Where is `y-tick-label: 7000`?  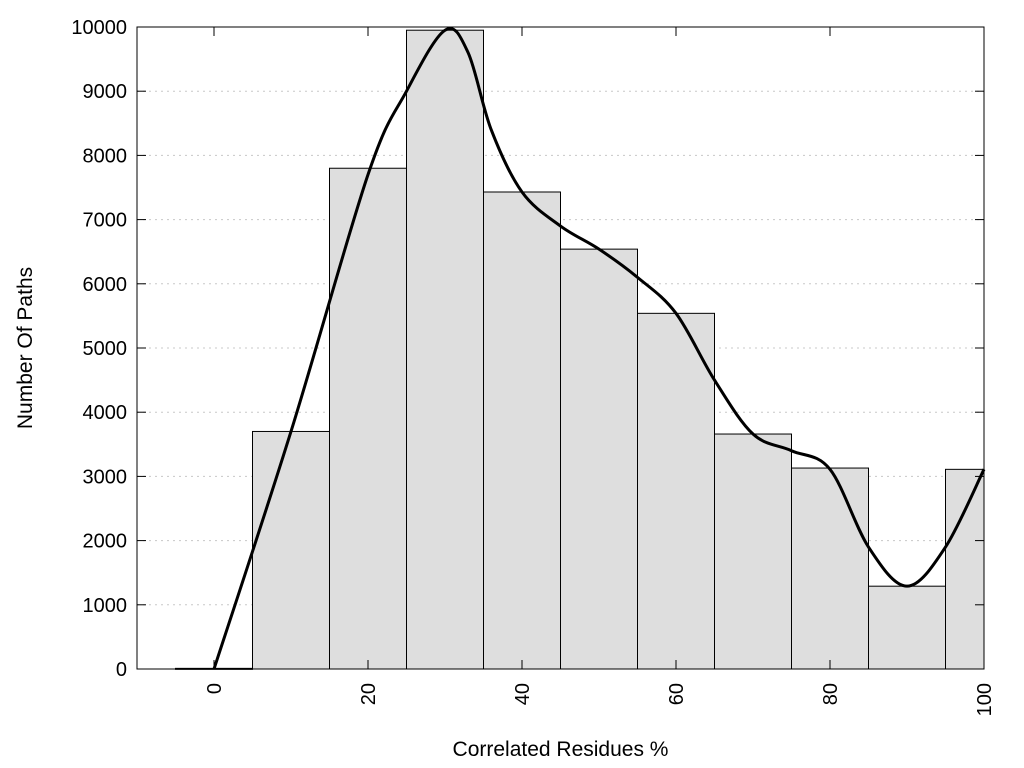
y-tick-label: 7000 is located at coordinates (105, 221).